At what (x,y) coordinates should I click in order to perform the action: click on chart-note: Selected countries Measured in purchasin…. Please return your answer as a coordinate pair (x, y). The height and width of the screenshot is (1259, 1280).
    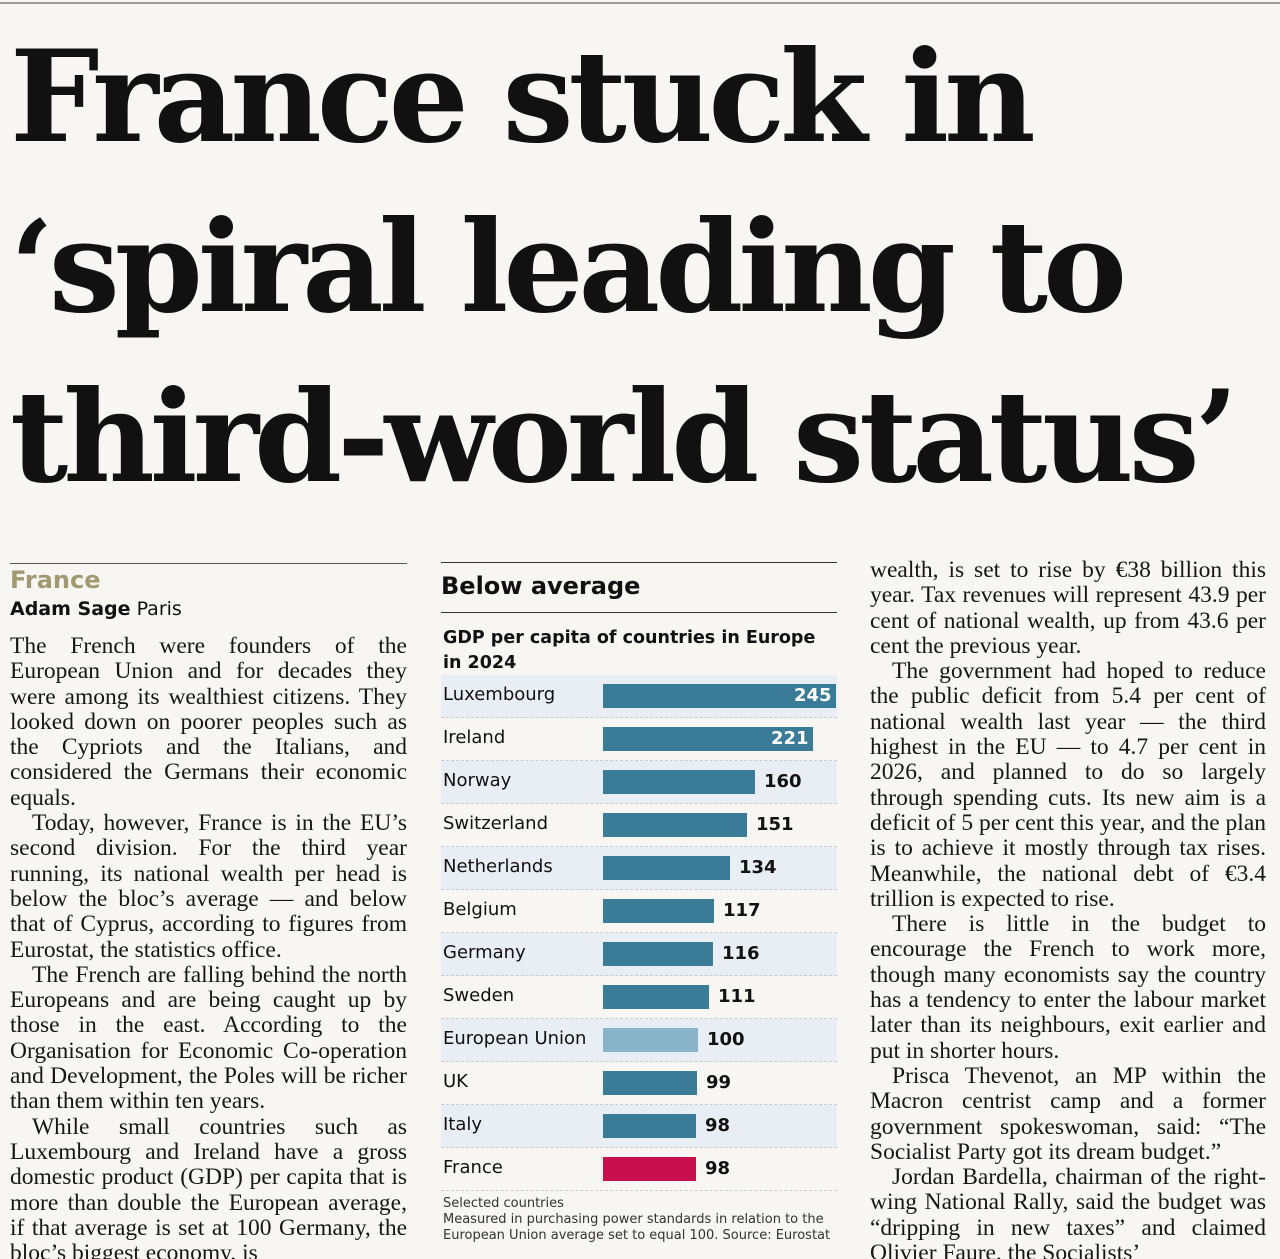
    Looking at the image, I should click on (639, 1220).